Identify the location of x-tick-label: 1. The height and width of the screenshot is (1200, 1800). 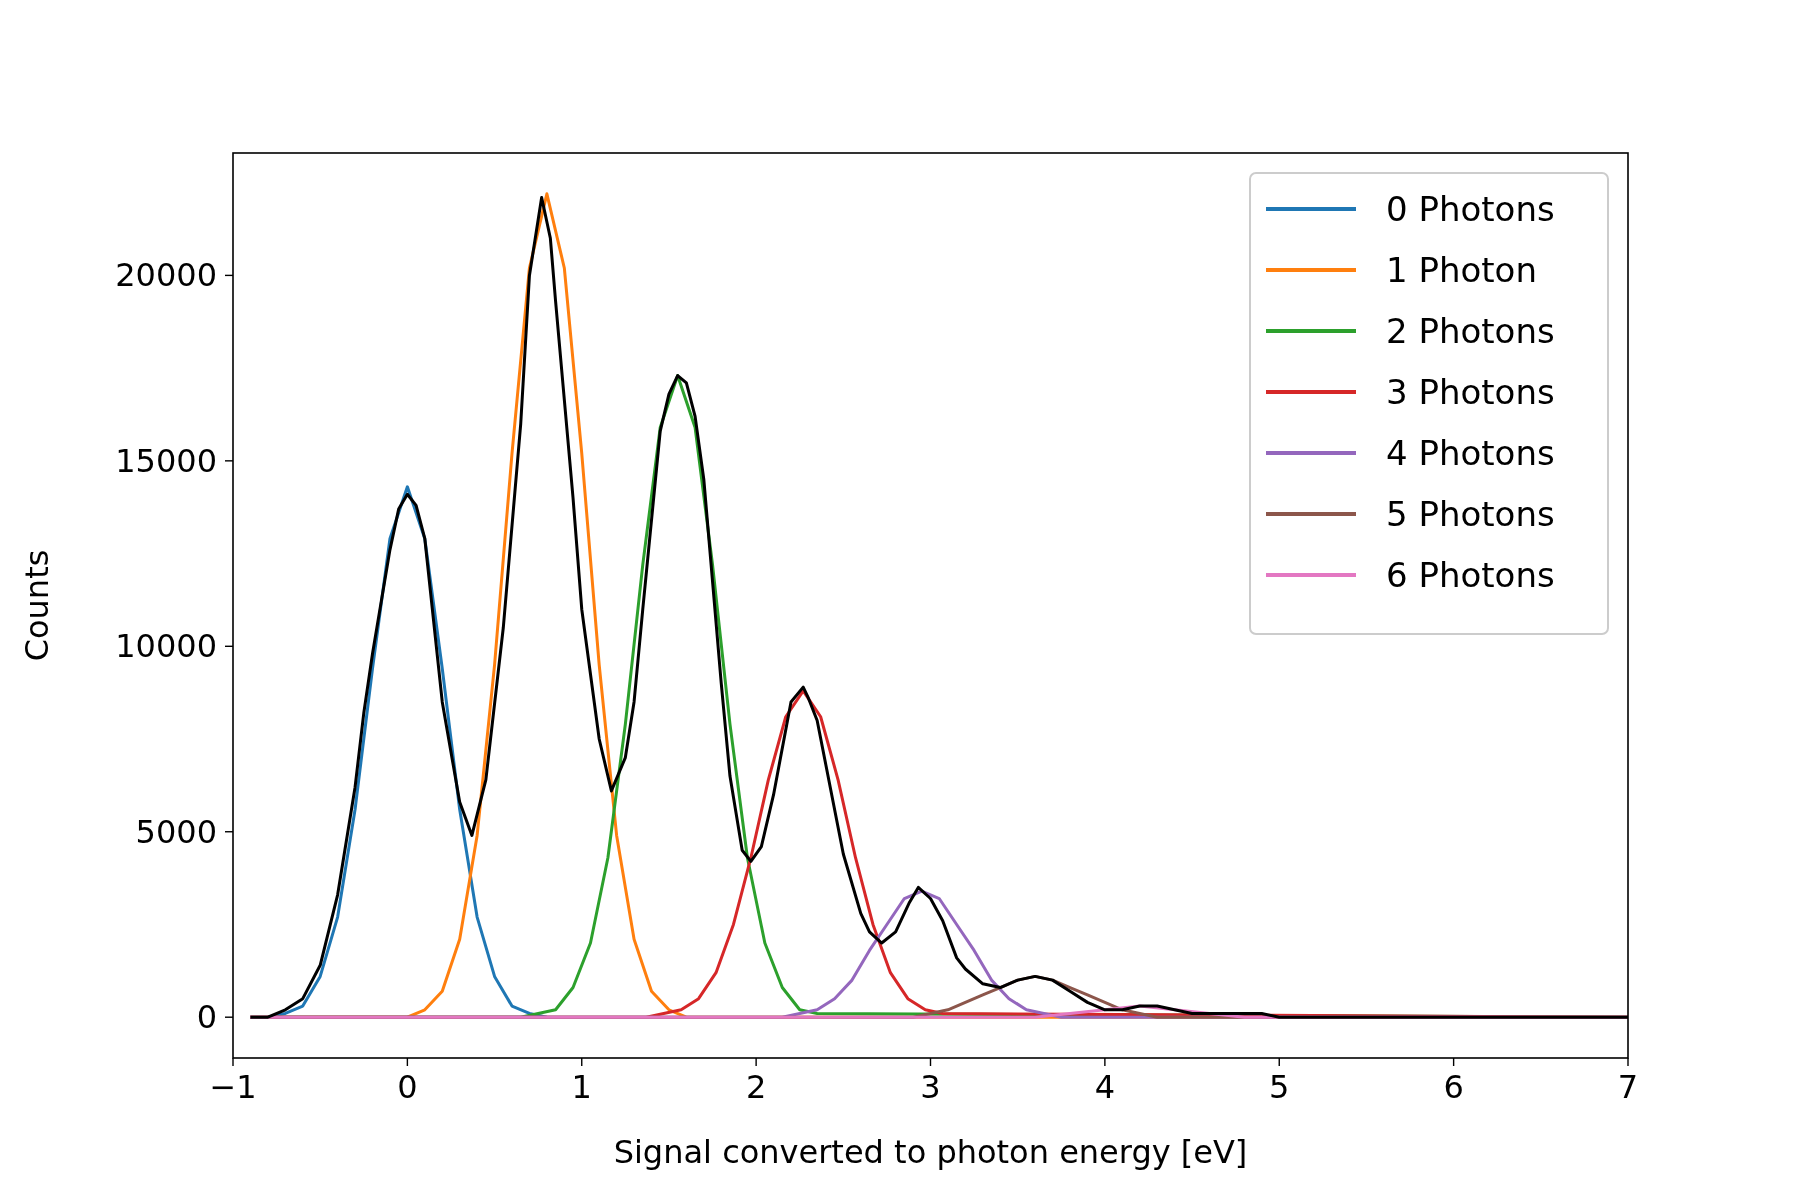
(581, 1087).